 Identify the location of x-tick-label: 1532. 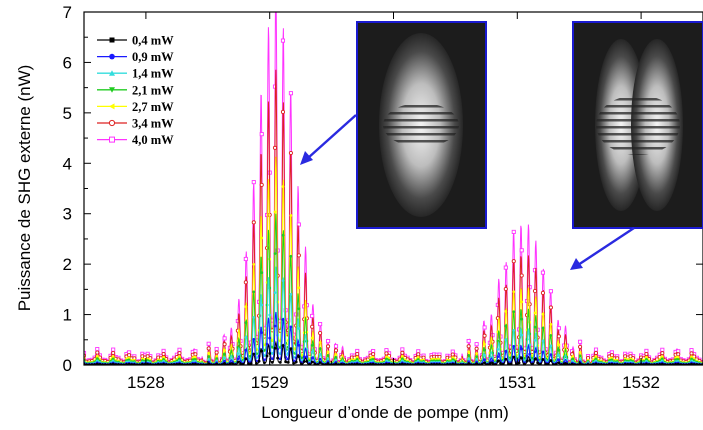
(641, 382).